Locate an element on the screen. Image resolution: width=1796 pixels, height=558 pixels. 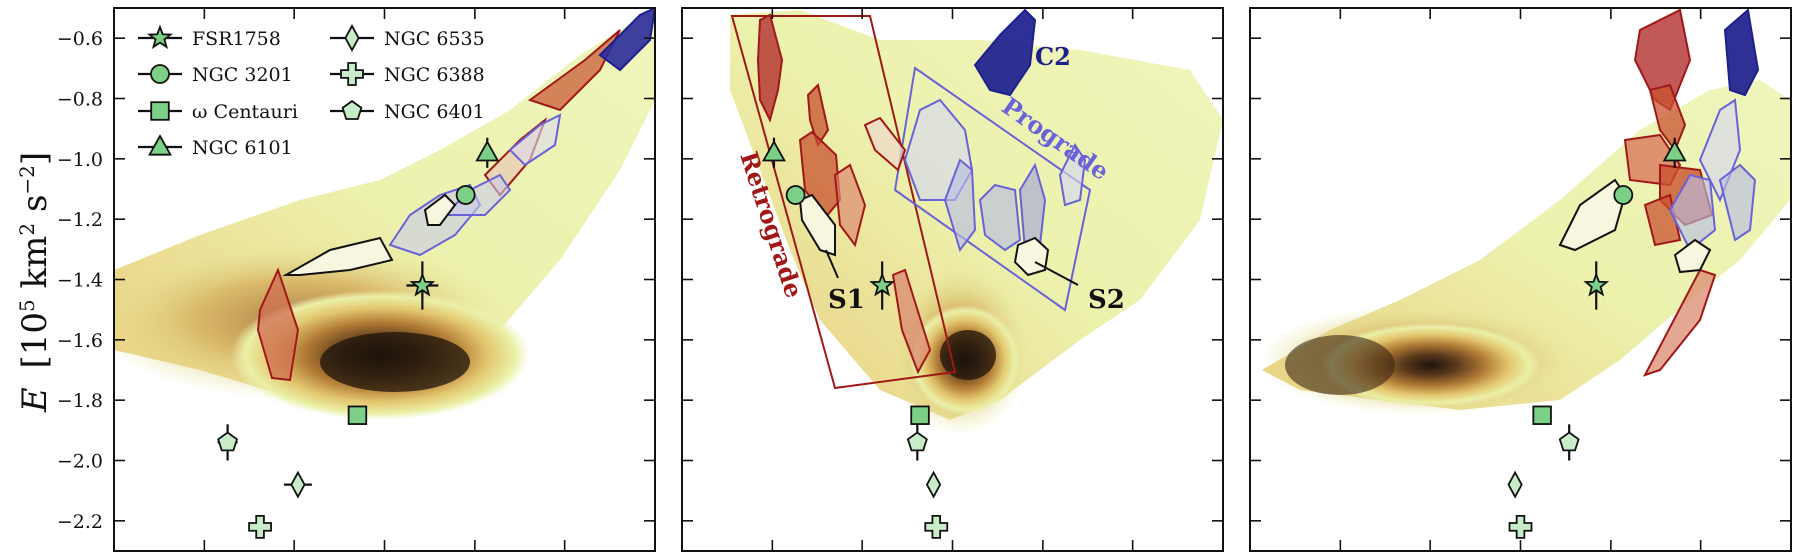
legend-label: NGC 3201 is located at coordinates (242, 75).